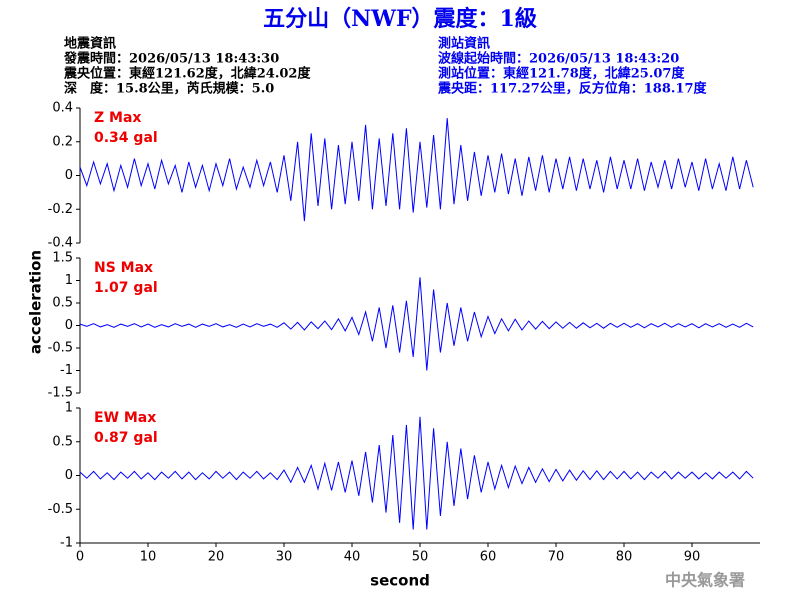 The width and height of the screenshot is (800, 600). I want to click on info-line: 深 度：15.8公里，芮氏規模：5.0, so click(169, 89).